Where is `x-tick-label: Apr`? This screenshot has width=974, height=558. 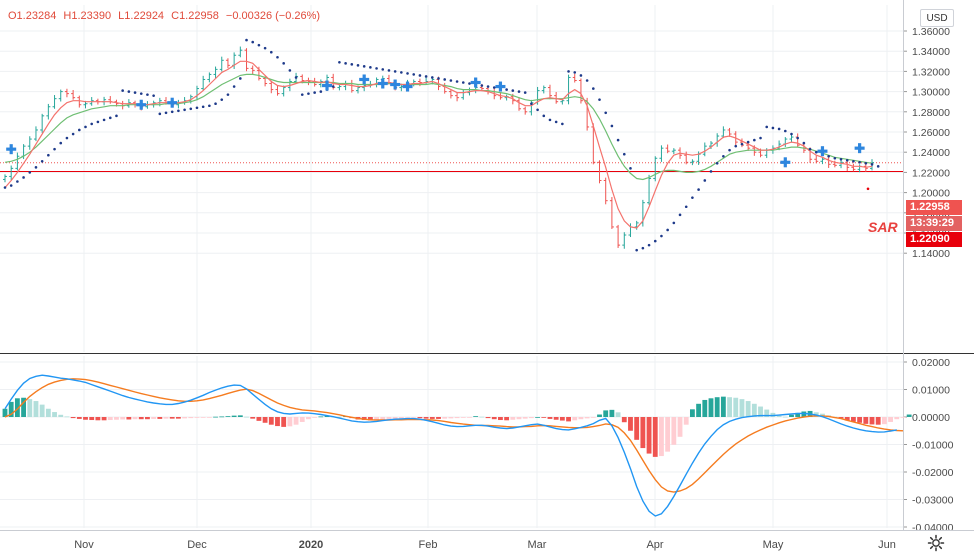
x-tick-label: Apr is located at coordinates (654, 545).